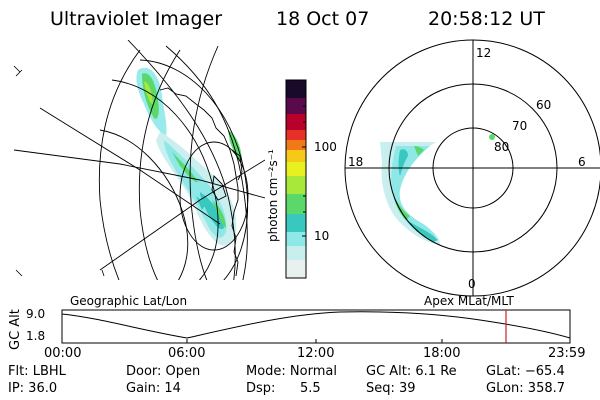 The width and height of the screenshot is (600, 400). I want to click on colorbar-tick-10: 10, so click(322, 236).